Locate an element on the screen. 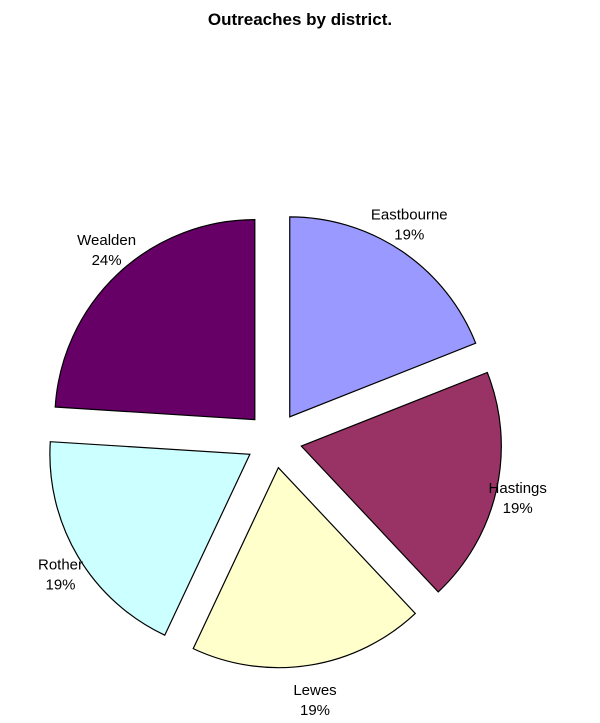  pie-label-name: Hastings is located at coordinates (518, 488).